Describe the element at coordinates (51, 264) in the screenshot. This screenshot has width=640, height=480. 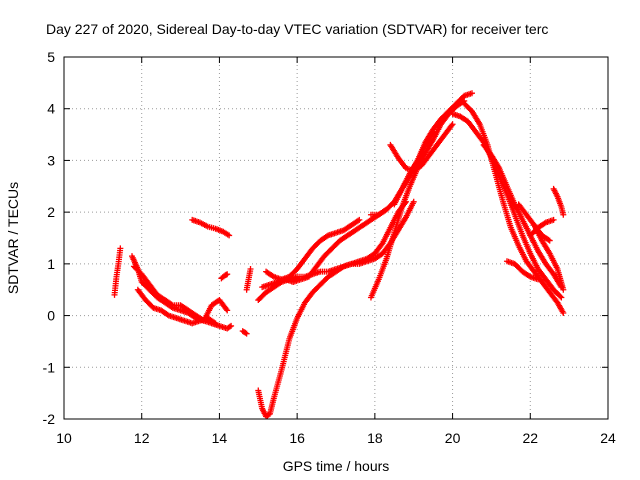
I see `y-tick-label: 1` at that location.